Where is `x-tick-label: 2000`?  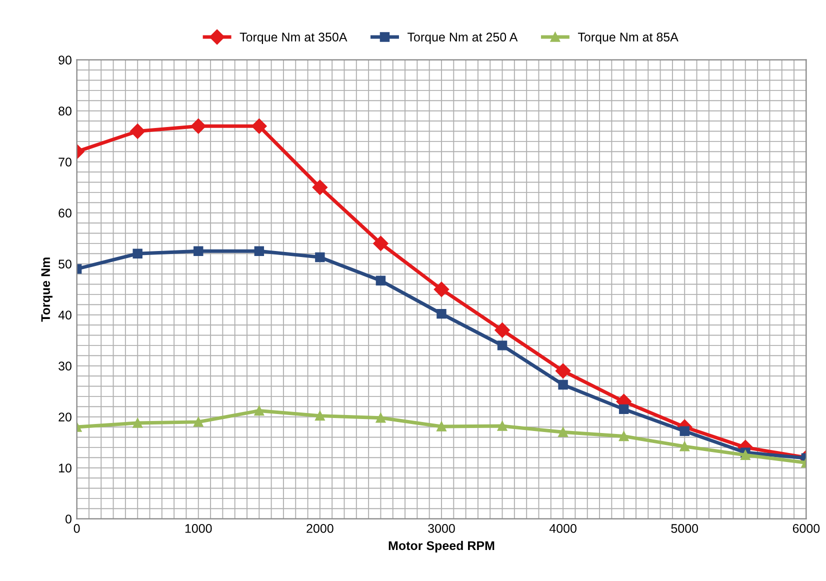 x-tick-label: 2000 is located at coordinates (320, 528).